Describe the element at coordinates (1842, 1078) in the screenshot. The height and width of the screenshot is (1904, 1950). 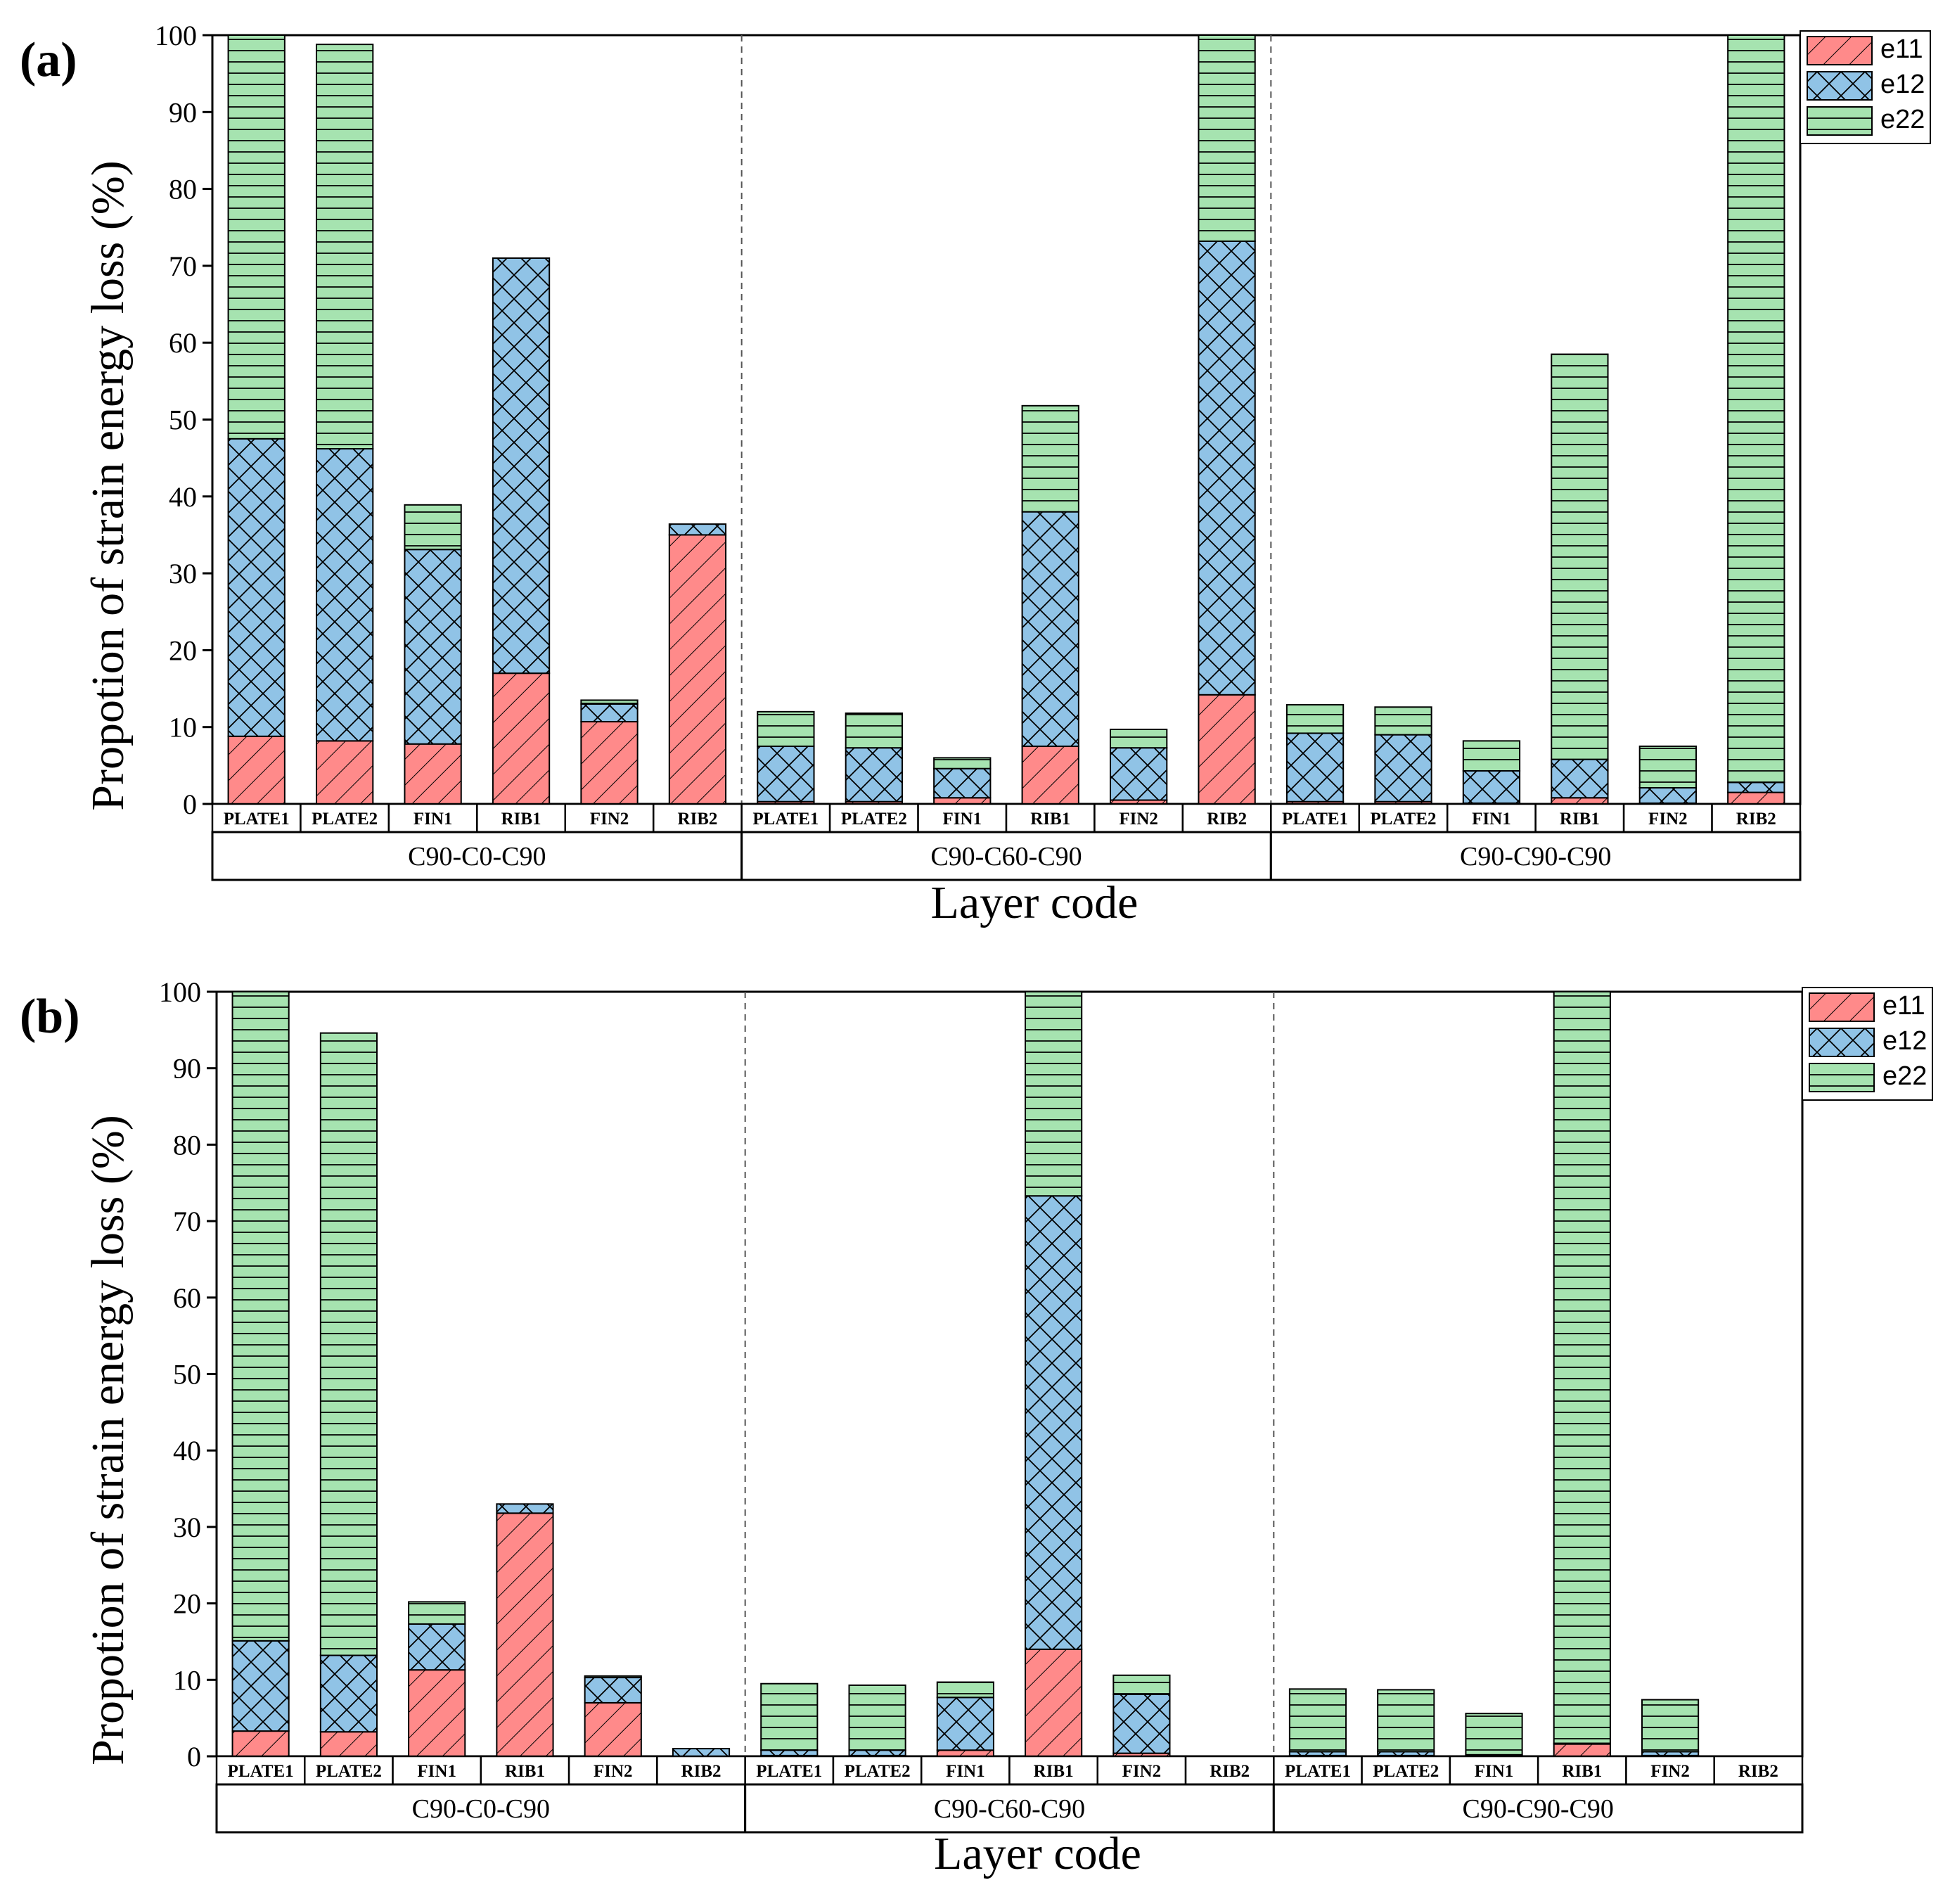
I see `legend-swatch-e22` at that location.